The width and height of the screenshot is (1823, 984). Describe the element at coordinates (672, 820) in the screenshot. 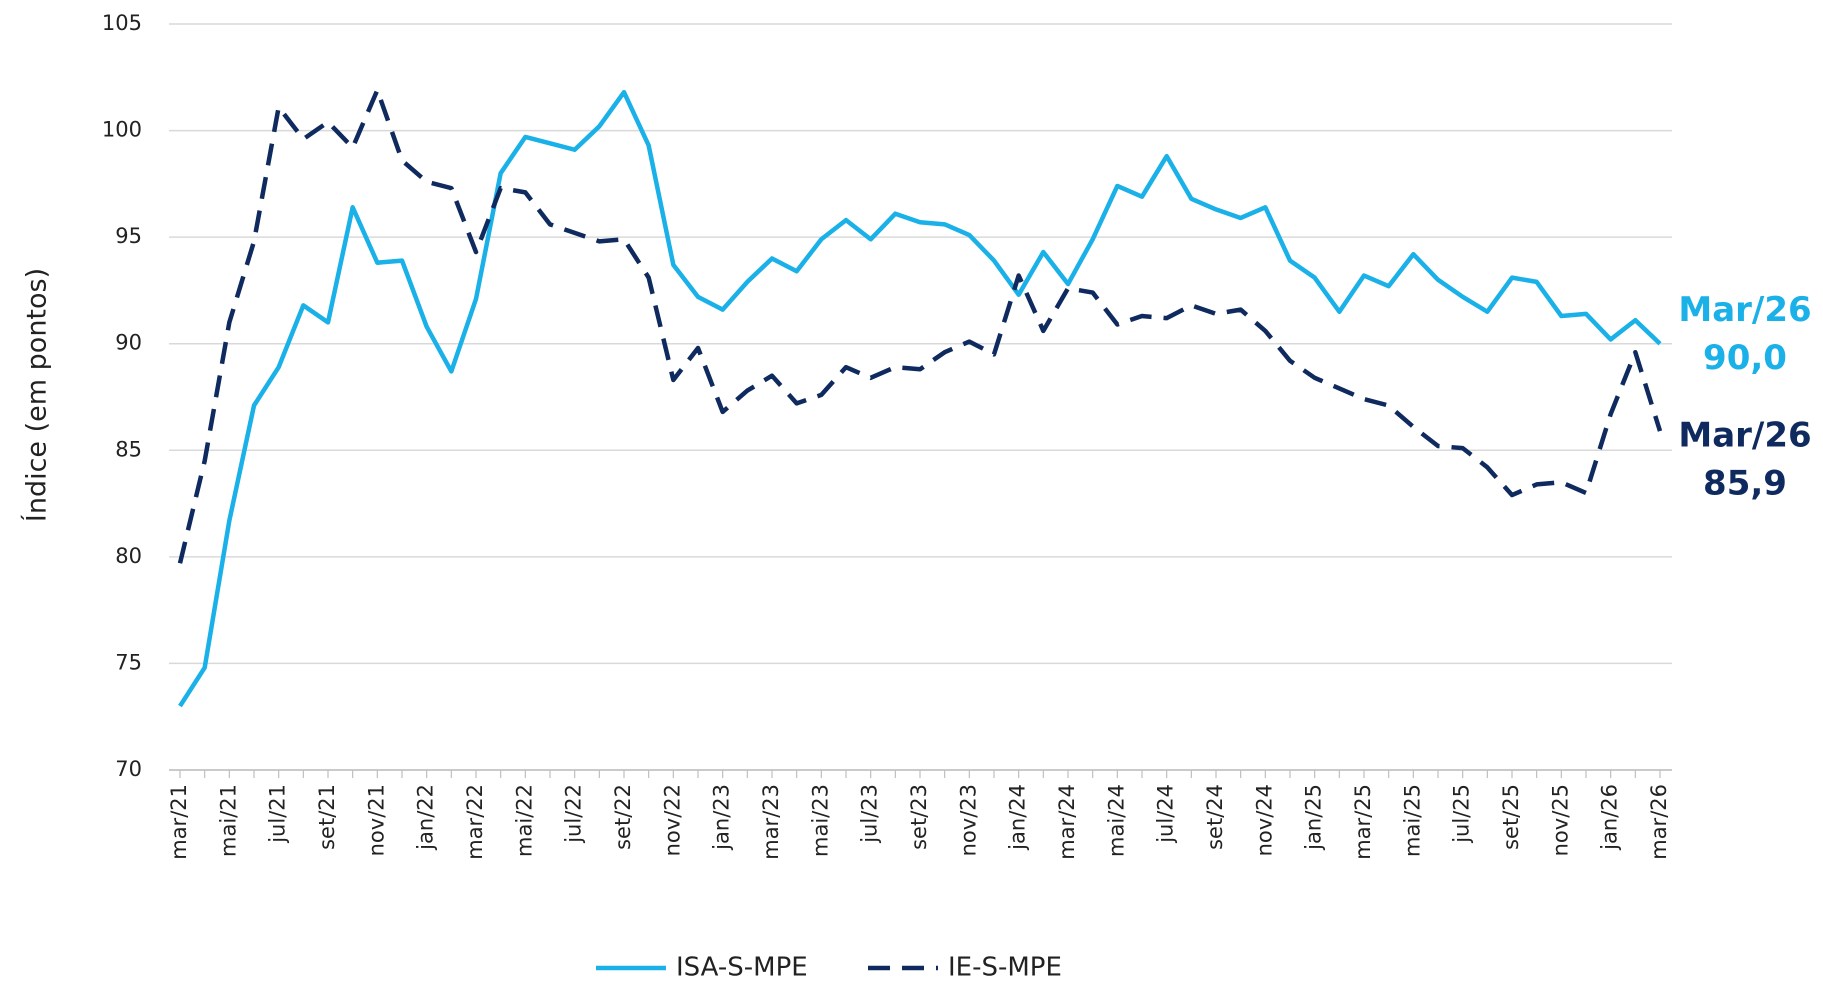

I see `x-tick-label: nov/22` at that location.